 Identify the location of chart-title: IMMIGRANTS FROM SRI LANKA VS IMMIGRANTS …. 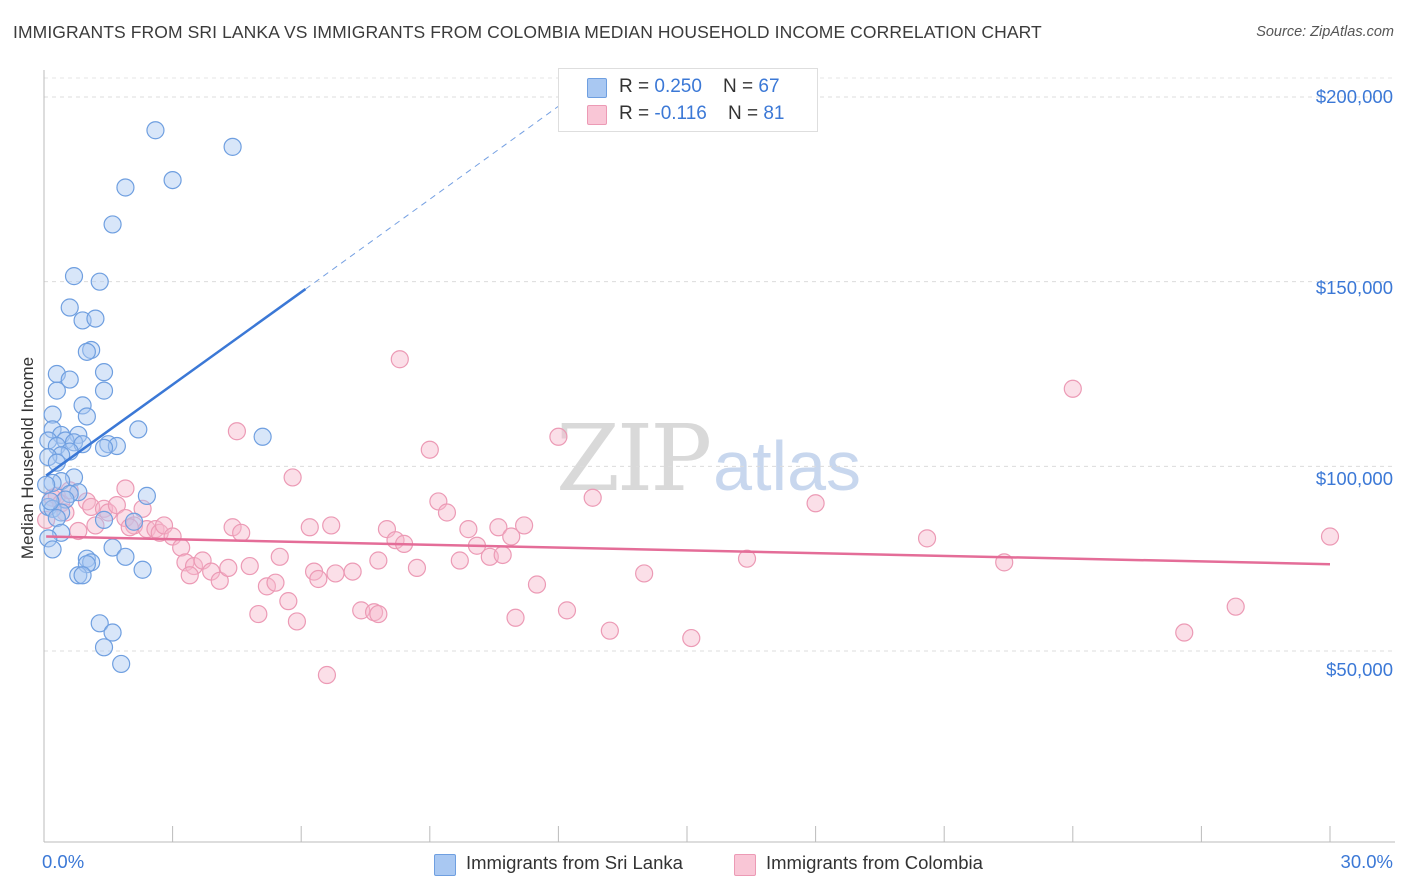
(527, 32).